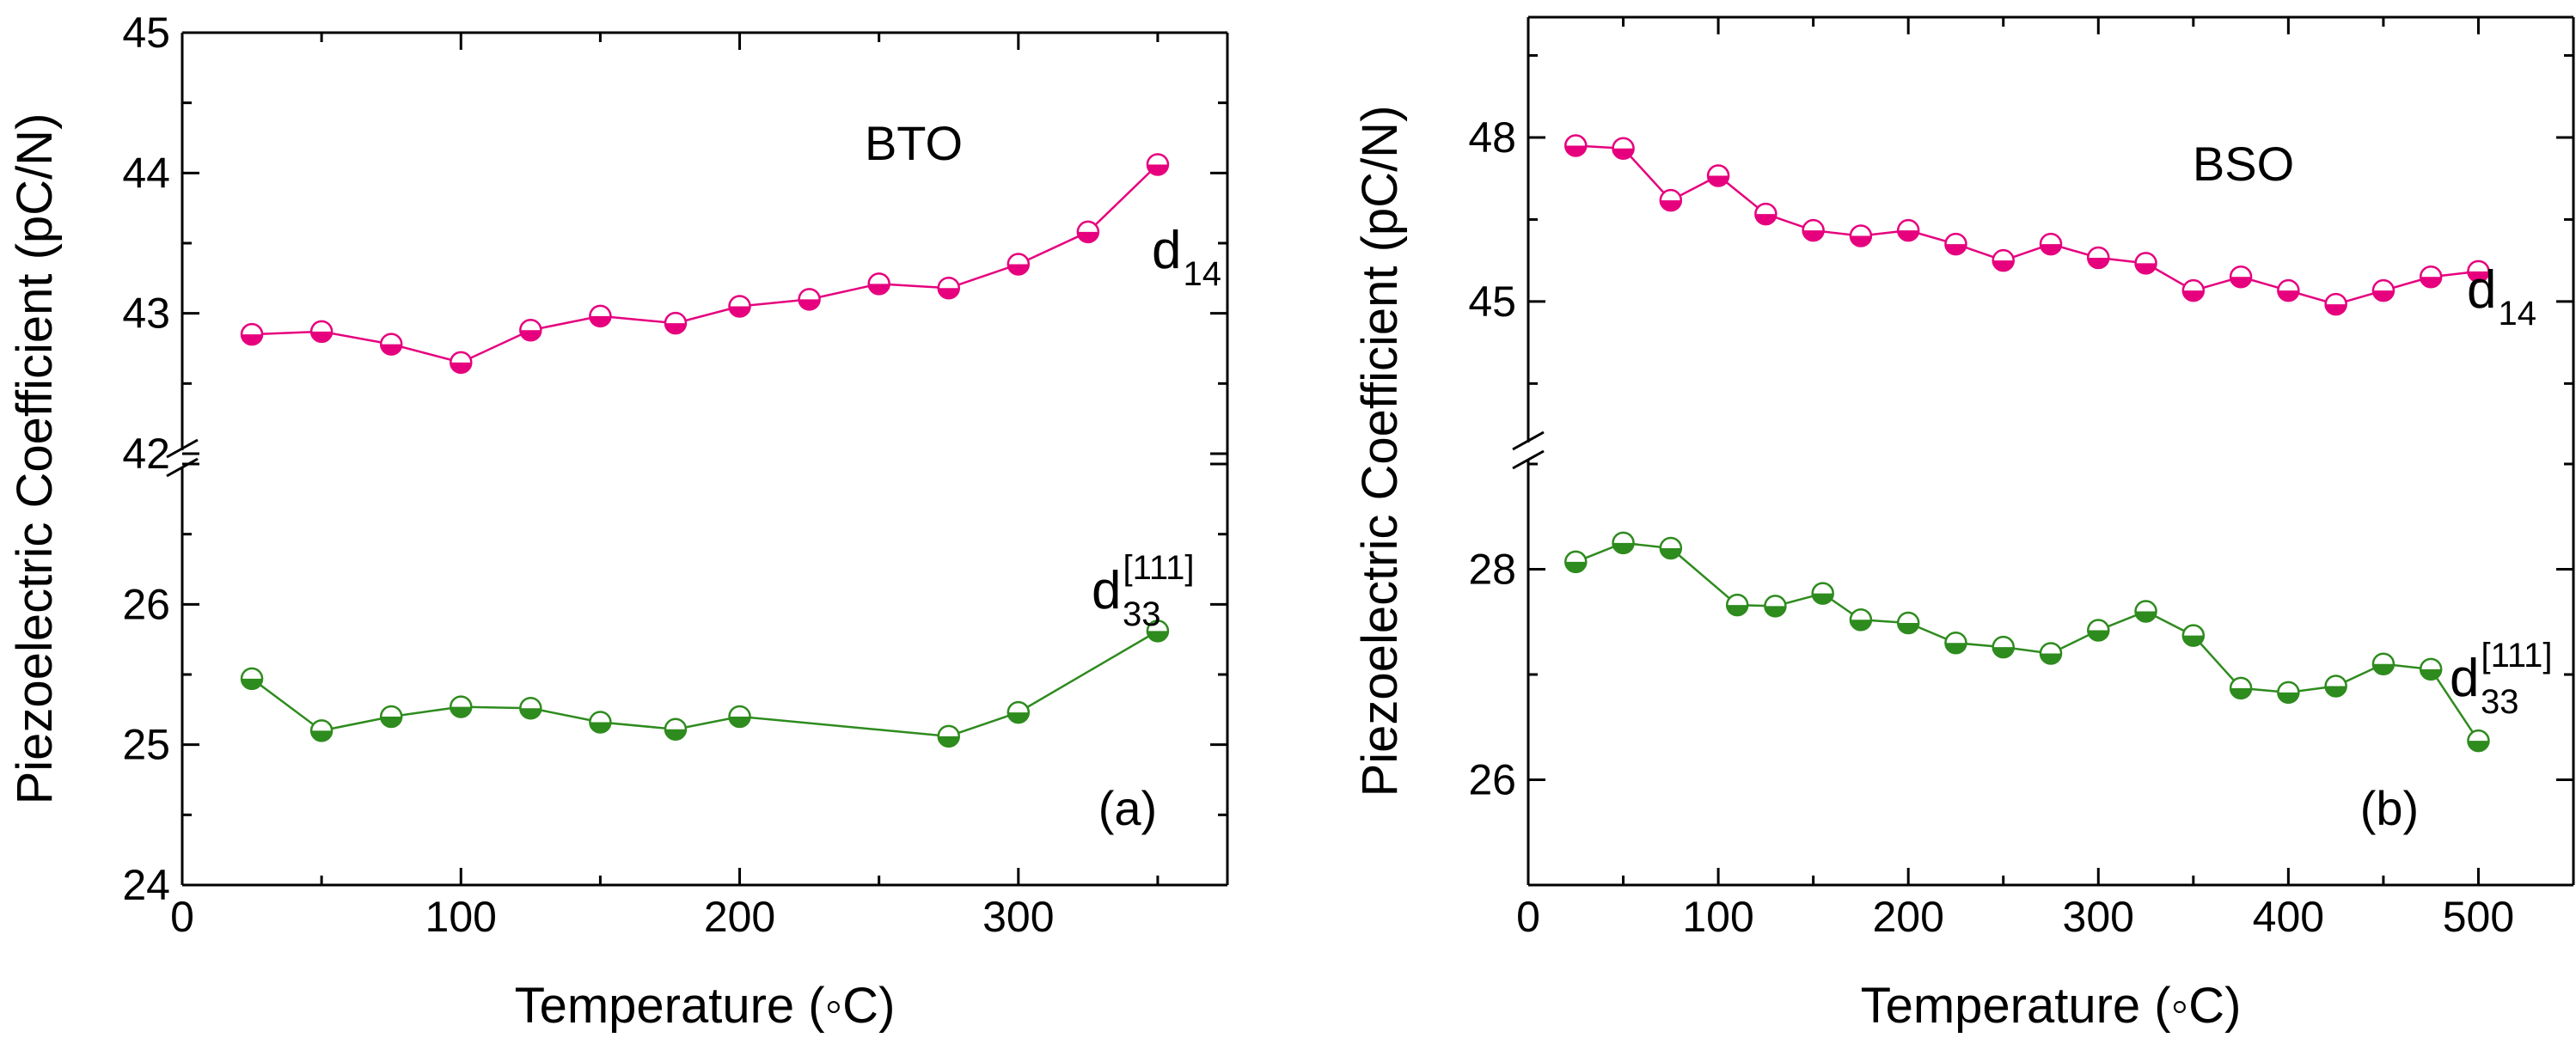 The image size is (2576, 1050). I want to click on y-tick-label-lower: 28, so click(1492, 570).